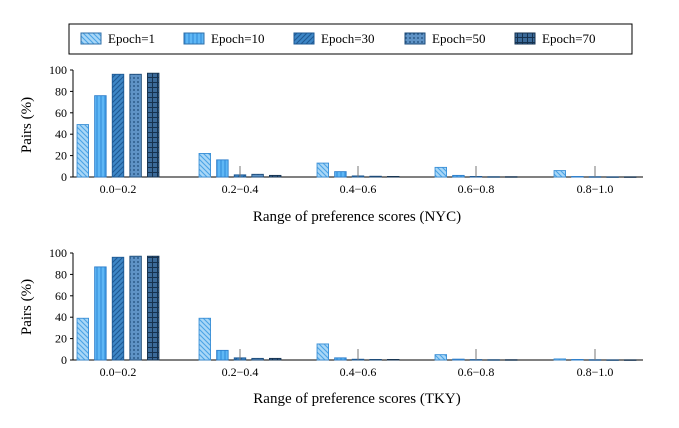 This screenshot has width=679, height=428. I want to click on tky-y-tick-label: 40, so click(61, 317).